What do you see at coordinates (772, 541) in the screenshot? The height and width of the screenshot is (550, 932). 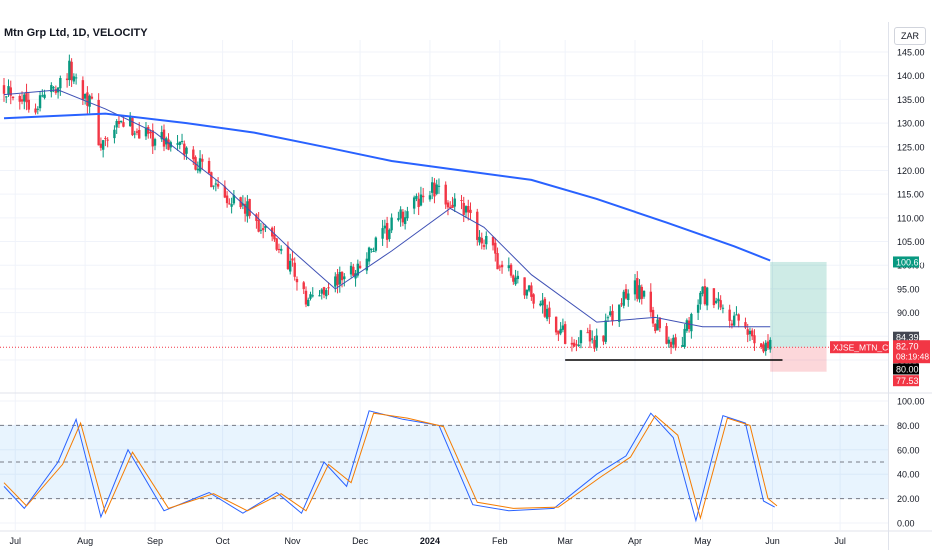 I see `time-tick-label: Jun` at bounding box center [772, 541].